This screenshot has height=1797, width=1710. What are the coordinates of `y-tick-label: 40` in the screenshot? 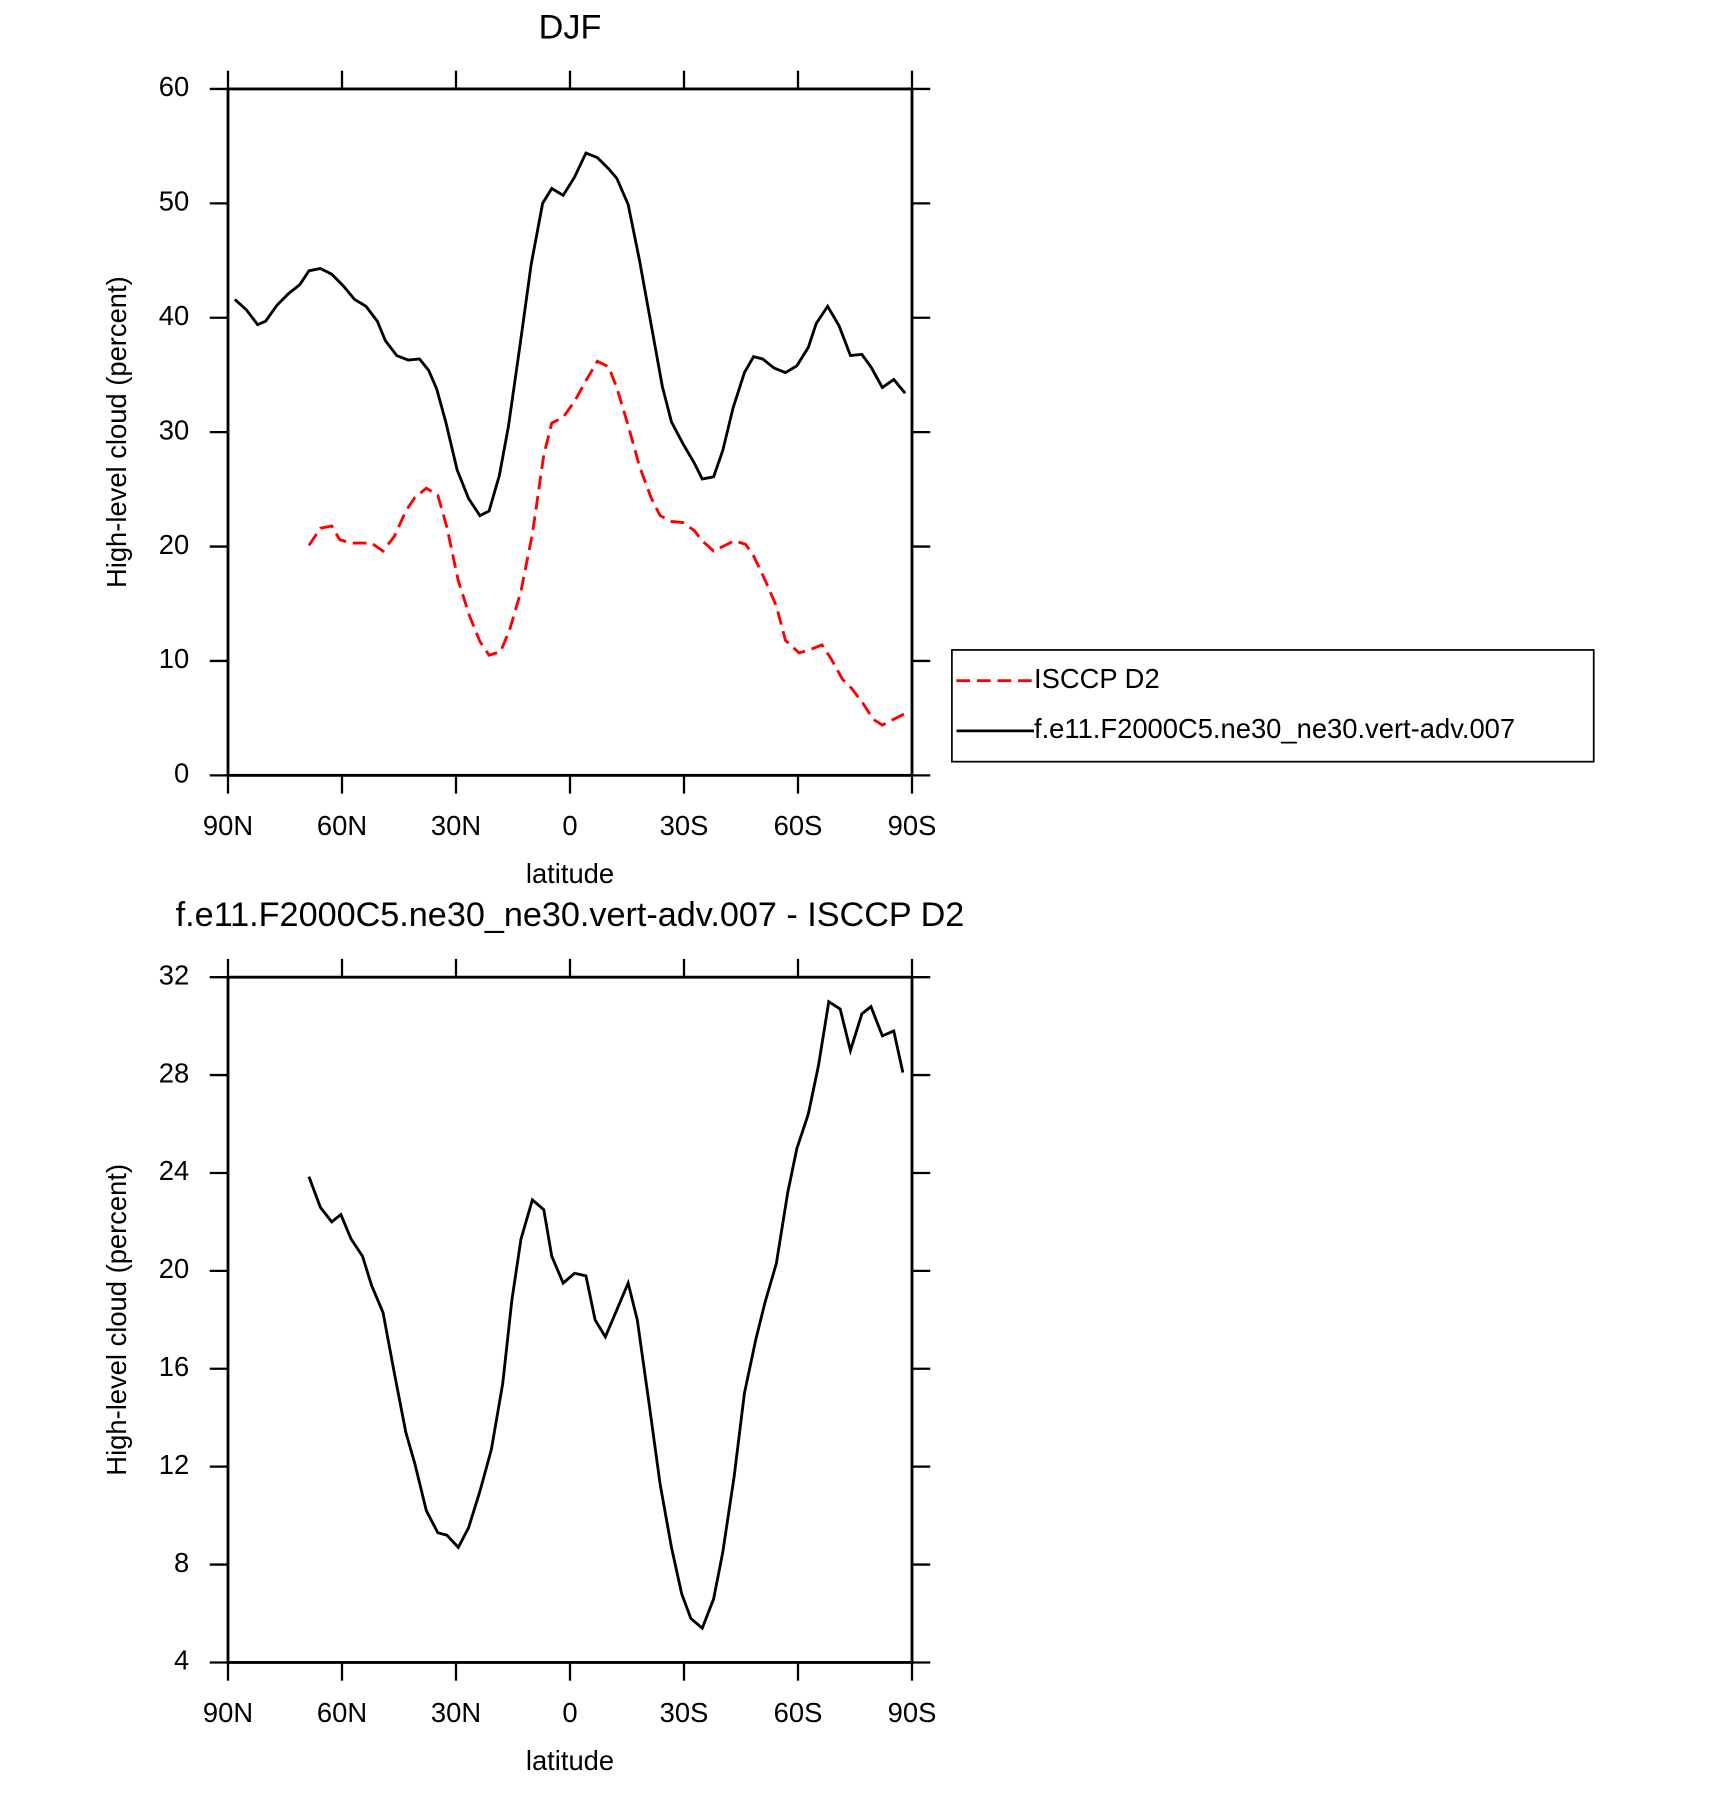 It's located at (174, 315).